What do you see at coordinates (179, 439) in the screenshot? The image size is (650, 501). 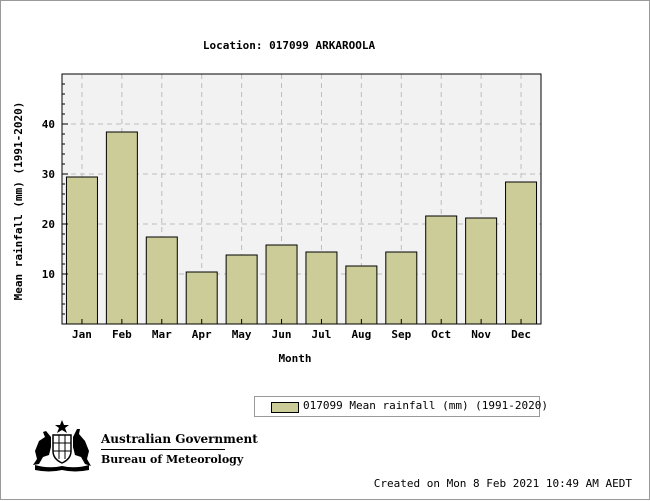 I see `government-name: Australian Government` at bounding box center [179, 439].